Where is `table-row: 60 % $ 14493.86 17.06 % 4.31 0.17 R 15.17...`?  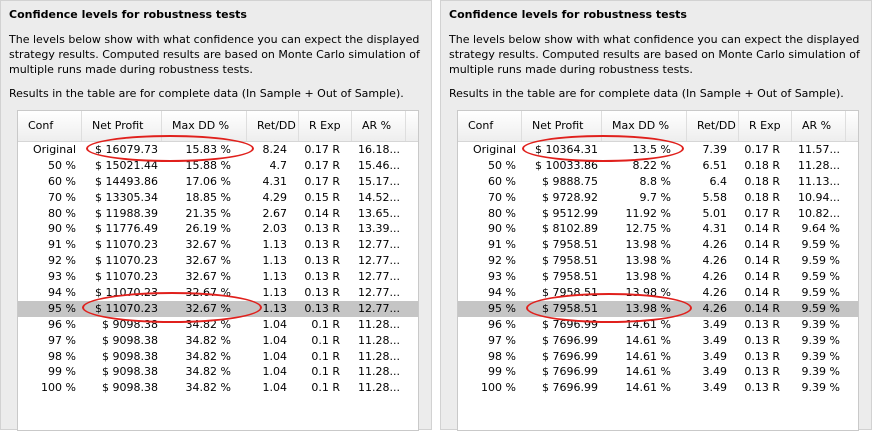
table-row: 60 % $ 14493.86 17.06 % 4.31 0.17 R 15.17... is located at coordinates (218, 182).